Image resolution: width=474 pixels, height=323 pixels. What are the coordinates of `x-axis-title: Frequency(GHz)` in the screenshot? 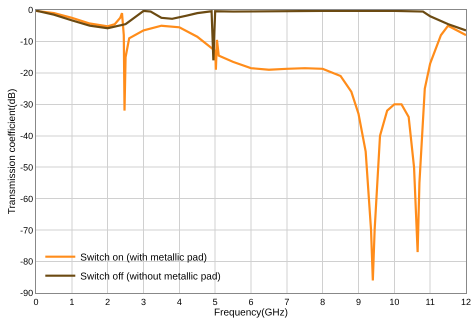 It's located at (251, 312).